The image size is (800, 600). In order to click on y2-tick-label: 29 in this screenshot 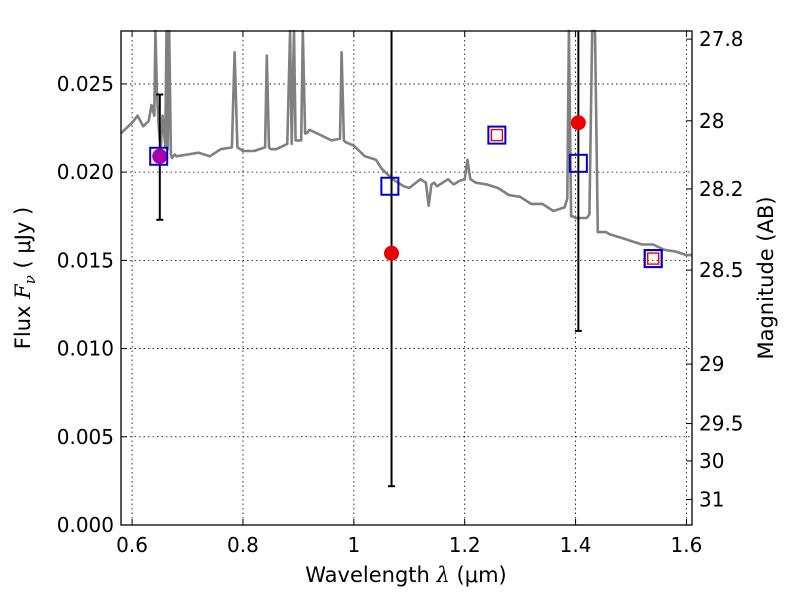, I will do `click(711, 364)`.